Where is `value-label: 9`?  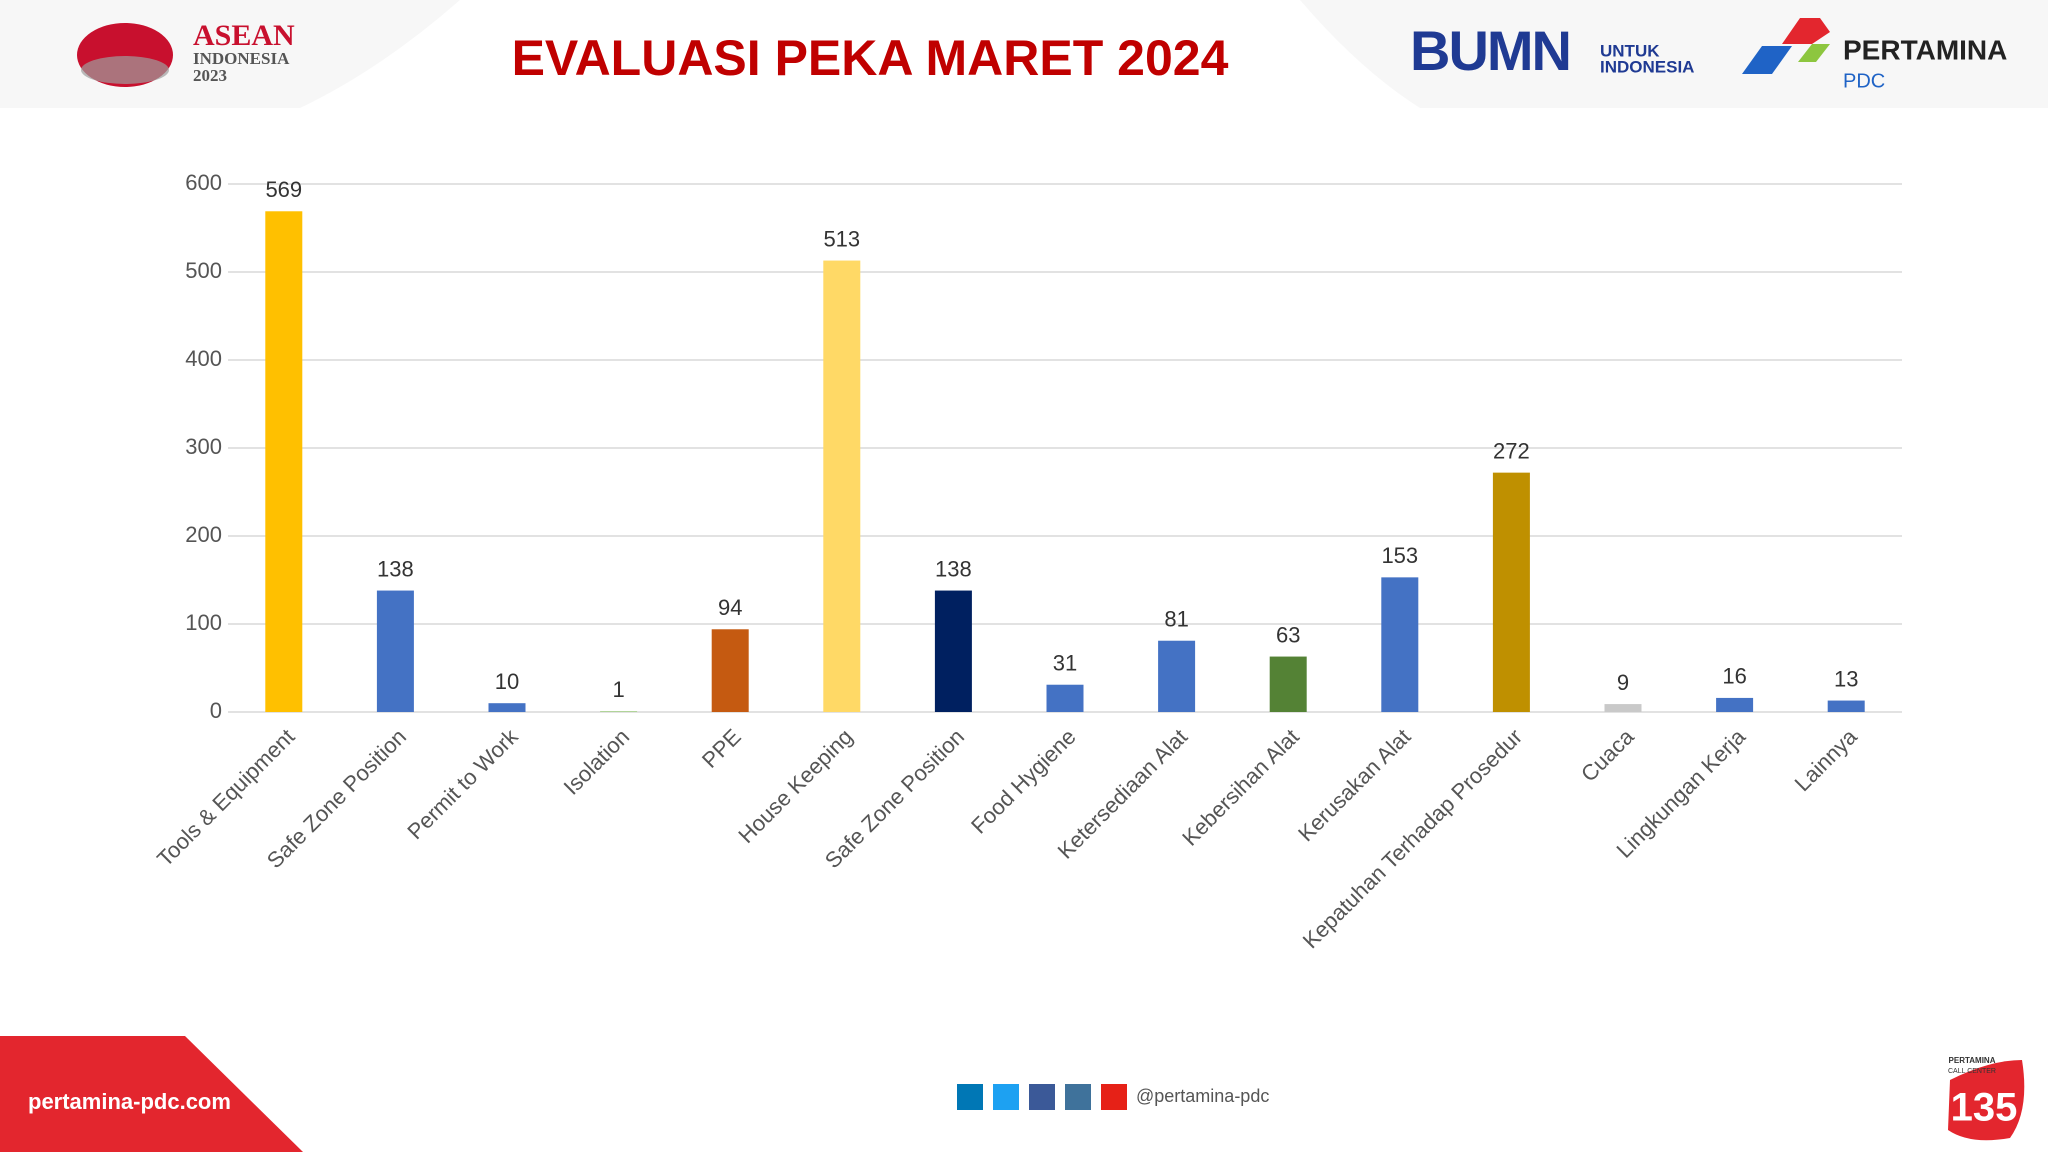 value-label: 9 is located at coordinates (1623, 682).